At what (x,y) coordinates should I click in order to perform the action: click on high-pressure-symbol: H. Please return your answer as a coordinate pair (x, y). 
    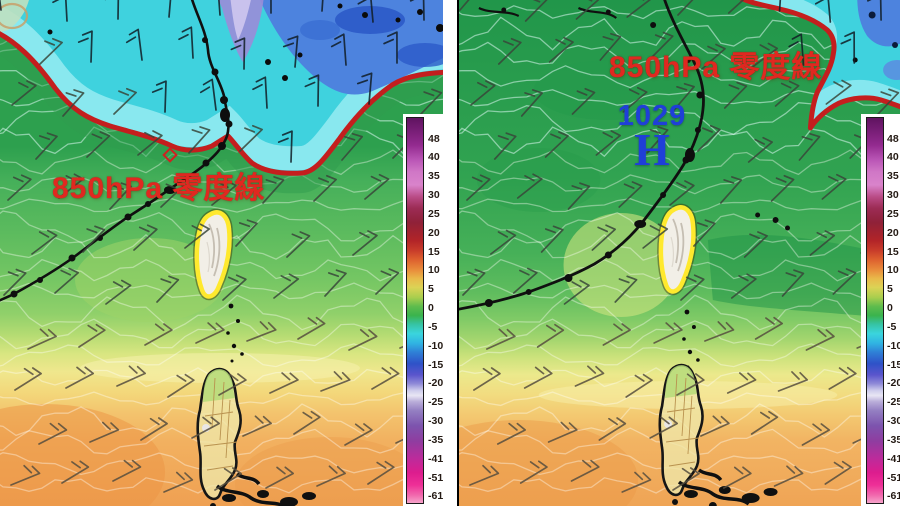
    Looking at the image, I should click on (652, 149).